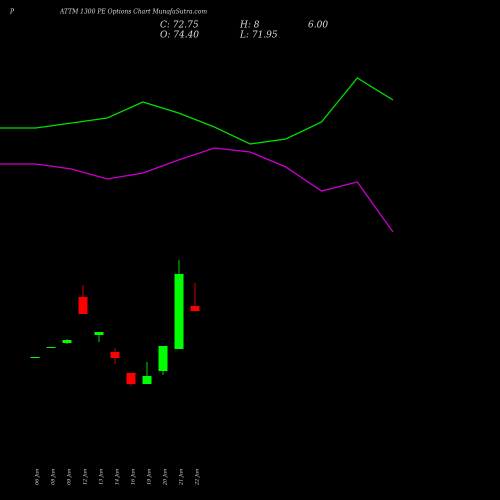 The height and width of the screenshot is (500, 500). Describe the element at coordinates (179, 36) in the screenshot. I see `open-info: O: 74.40` at that location.